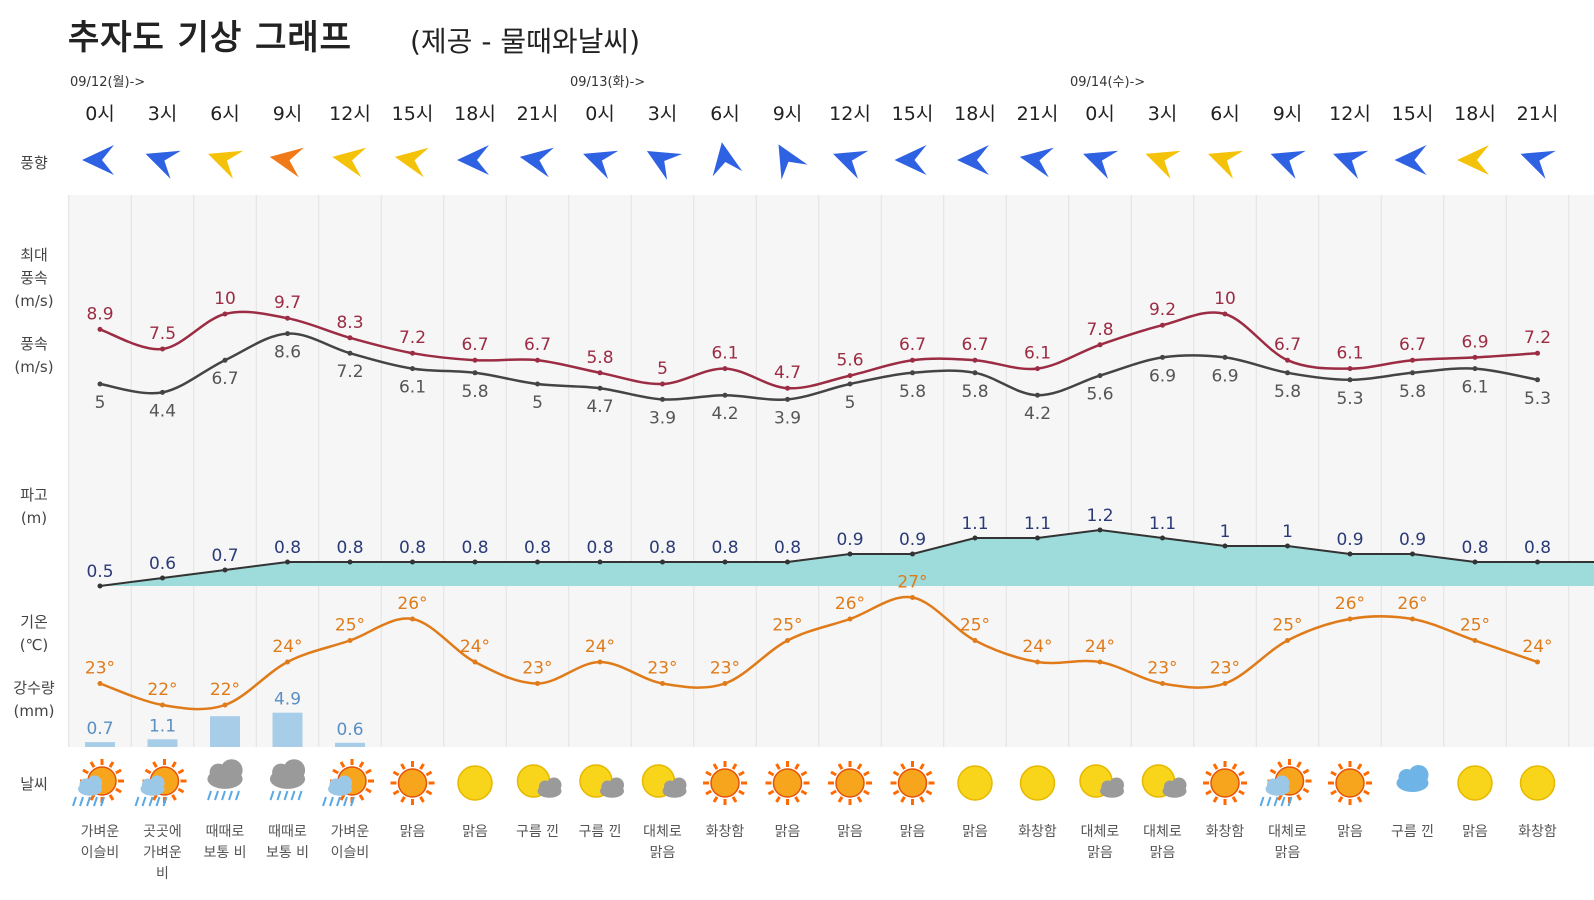 Image resolution: width=1594 pixels, height=900 pixels. Describe the element at coordinates (1412, 778) in the screenshot. I see `cloud-icon` at that location.